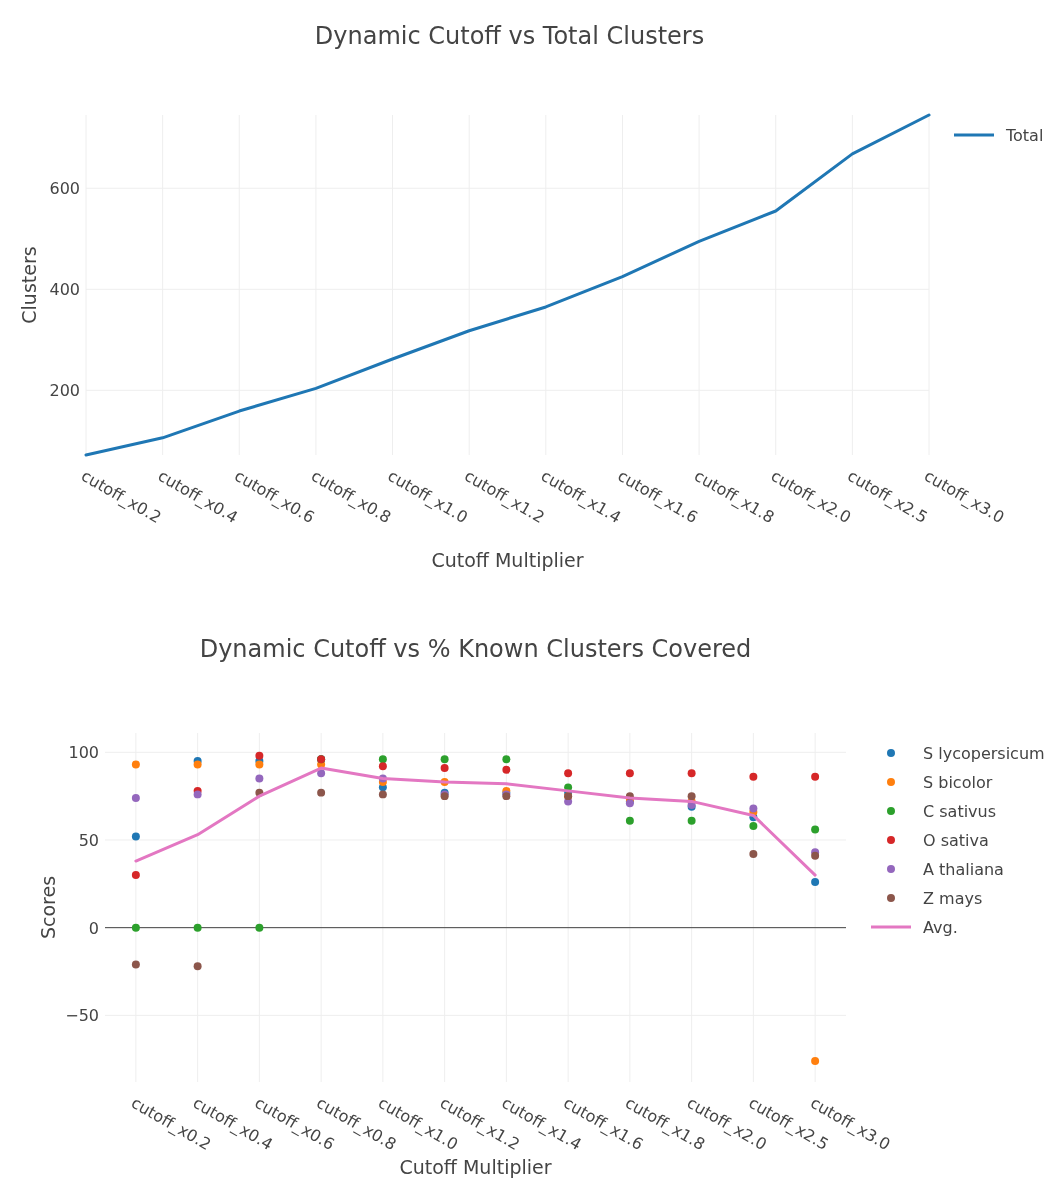 The height and width of the screenshot is (1182, 1048). I want to click on legend-label: Avg., so click(940, 927).